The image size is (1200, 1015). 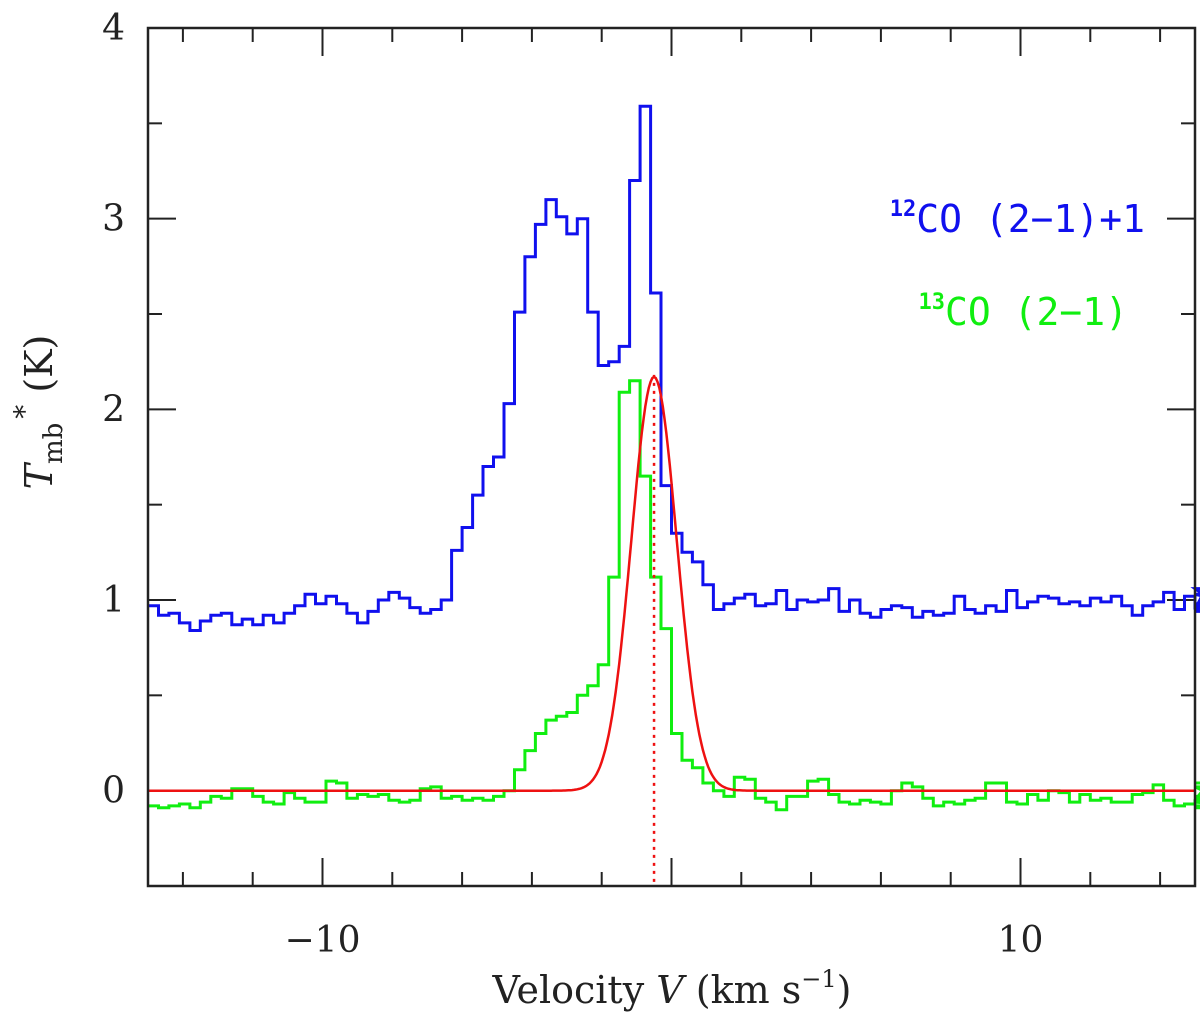 I want to click on y-tick-label: 3, so click(x=113, y=219).